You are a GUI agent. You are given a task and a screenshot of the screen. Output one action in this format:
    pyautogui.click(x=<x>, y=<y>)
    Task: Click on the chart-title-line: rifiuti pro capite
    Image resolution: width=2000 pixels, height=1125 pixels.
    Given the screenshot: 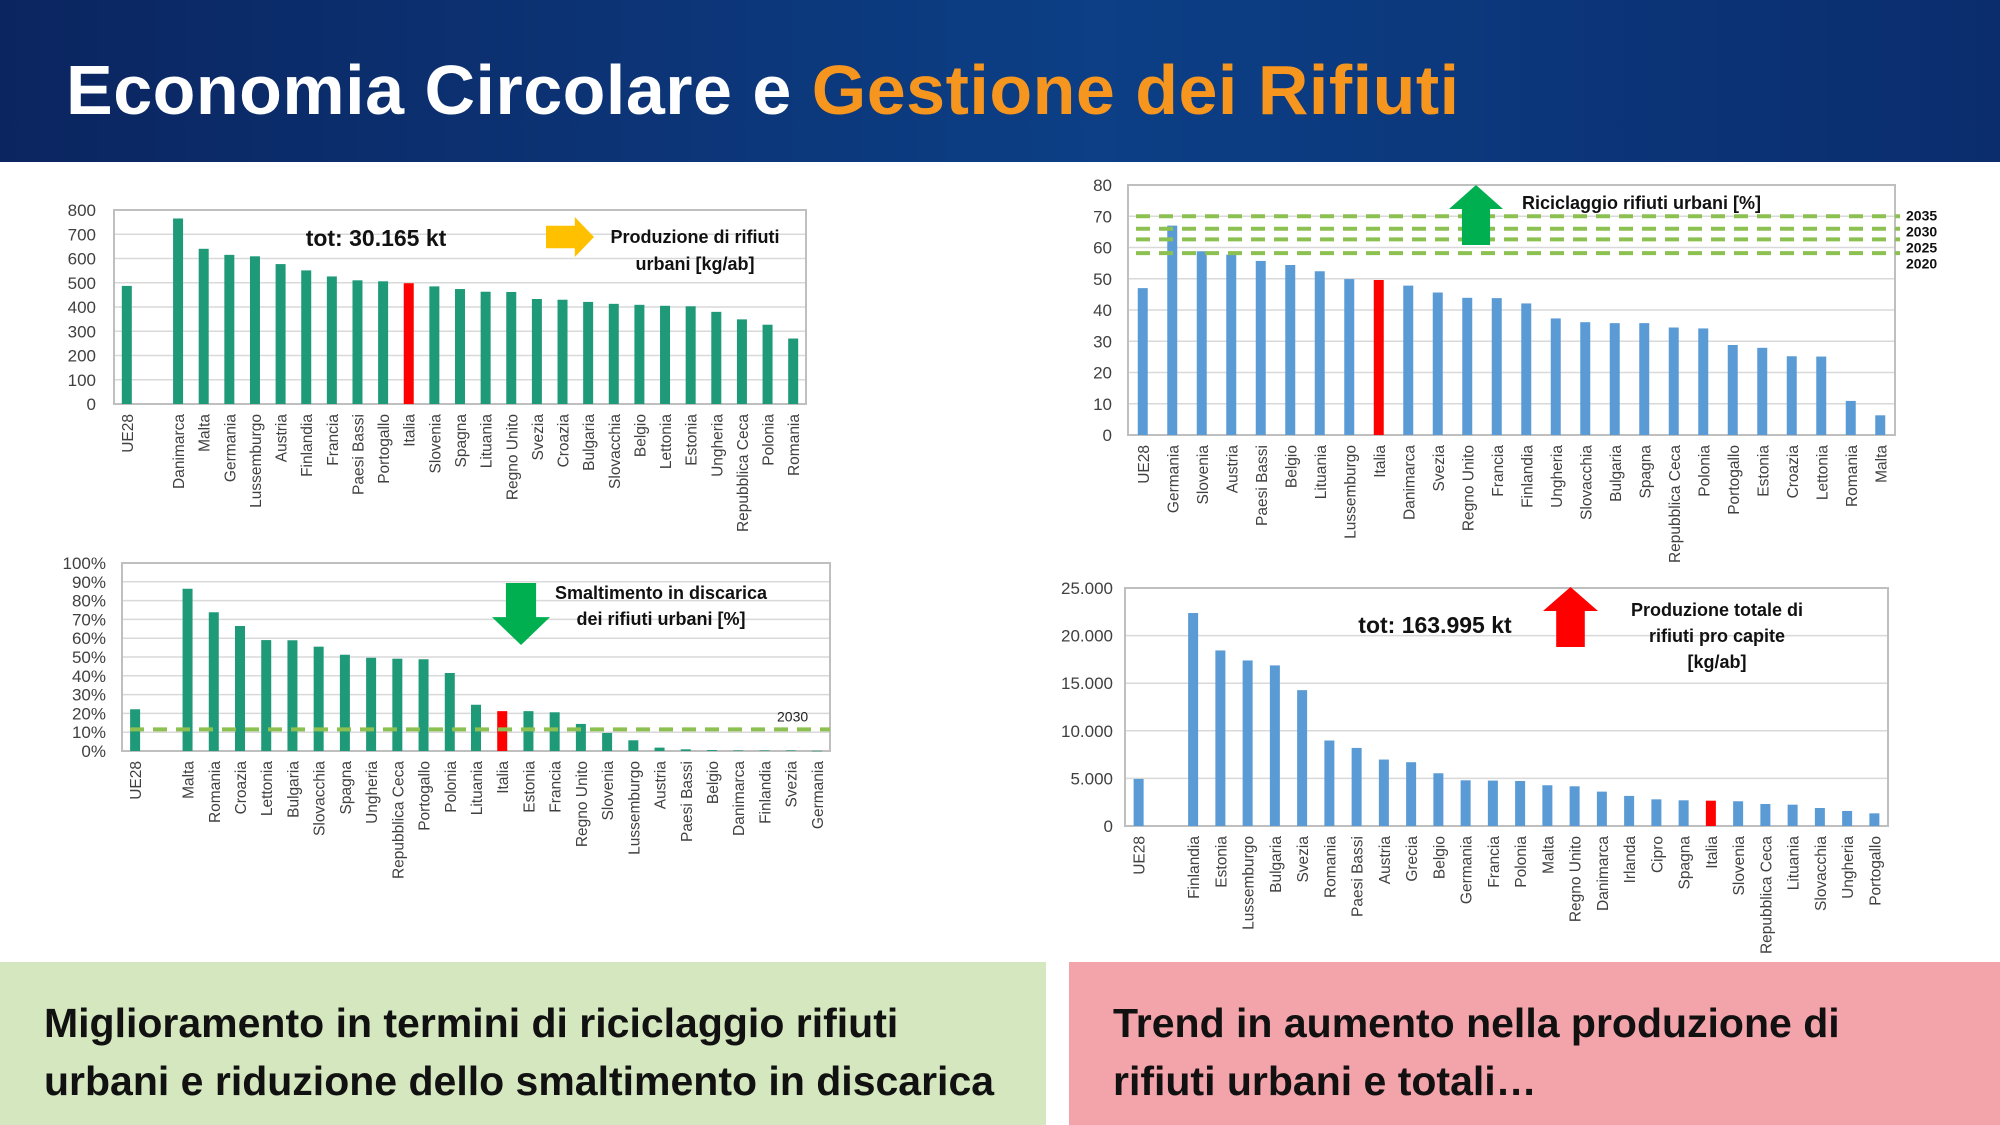 What is the action you would take?
    pyautogui.click(x=1717, y=636)
    